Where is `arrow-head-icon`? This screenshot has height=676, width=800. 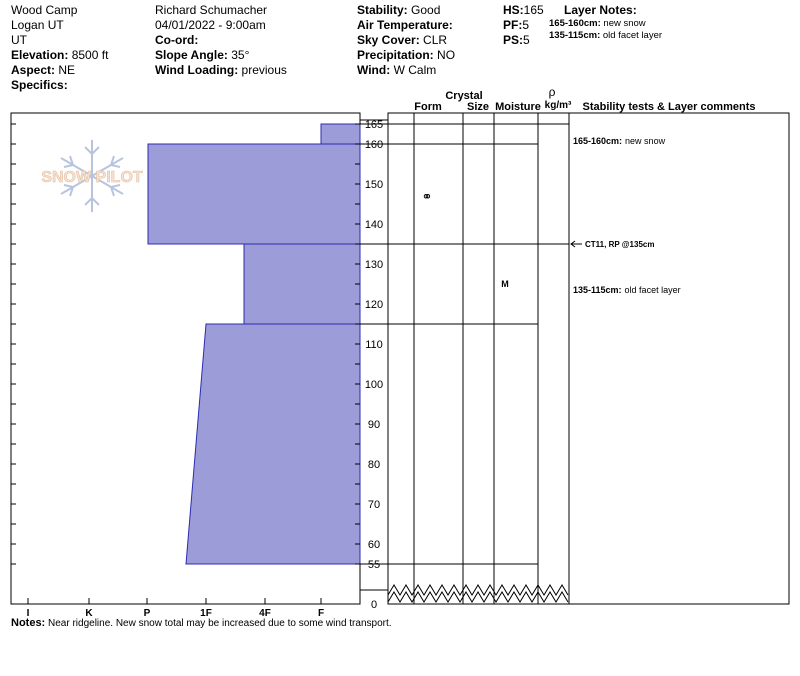 arrow-head-icon is located at coordinates (573, 244).